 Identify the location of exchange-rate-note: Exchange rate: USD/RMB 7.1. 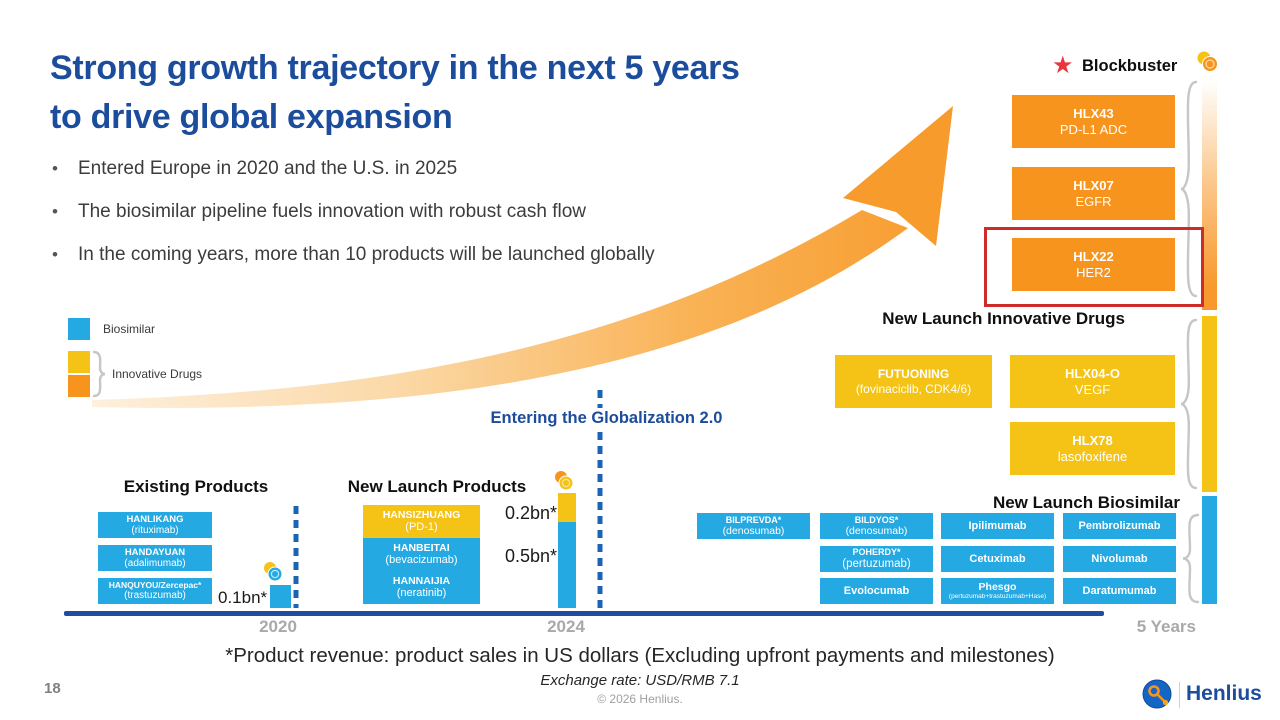
(640, 680).